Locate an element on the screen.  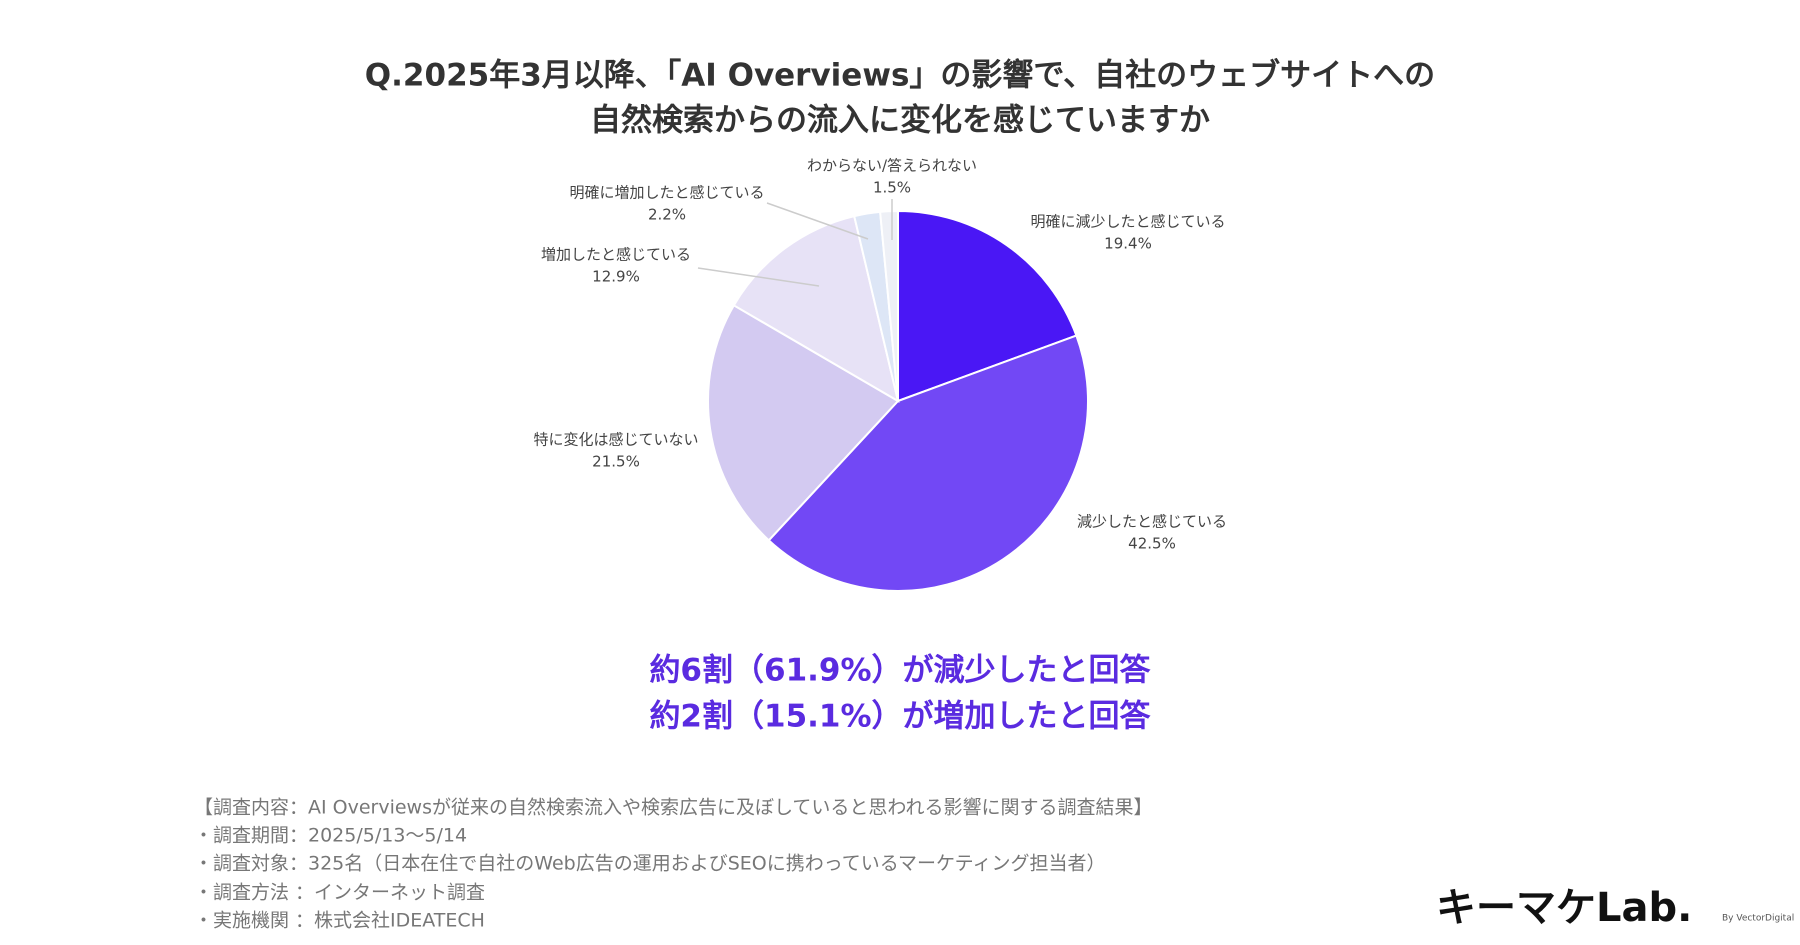
logo: キーマケLab. is located at coordinates (1564, 908).